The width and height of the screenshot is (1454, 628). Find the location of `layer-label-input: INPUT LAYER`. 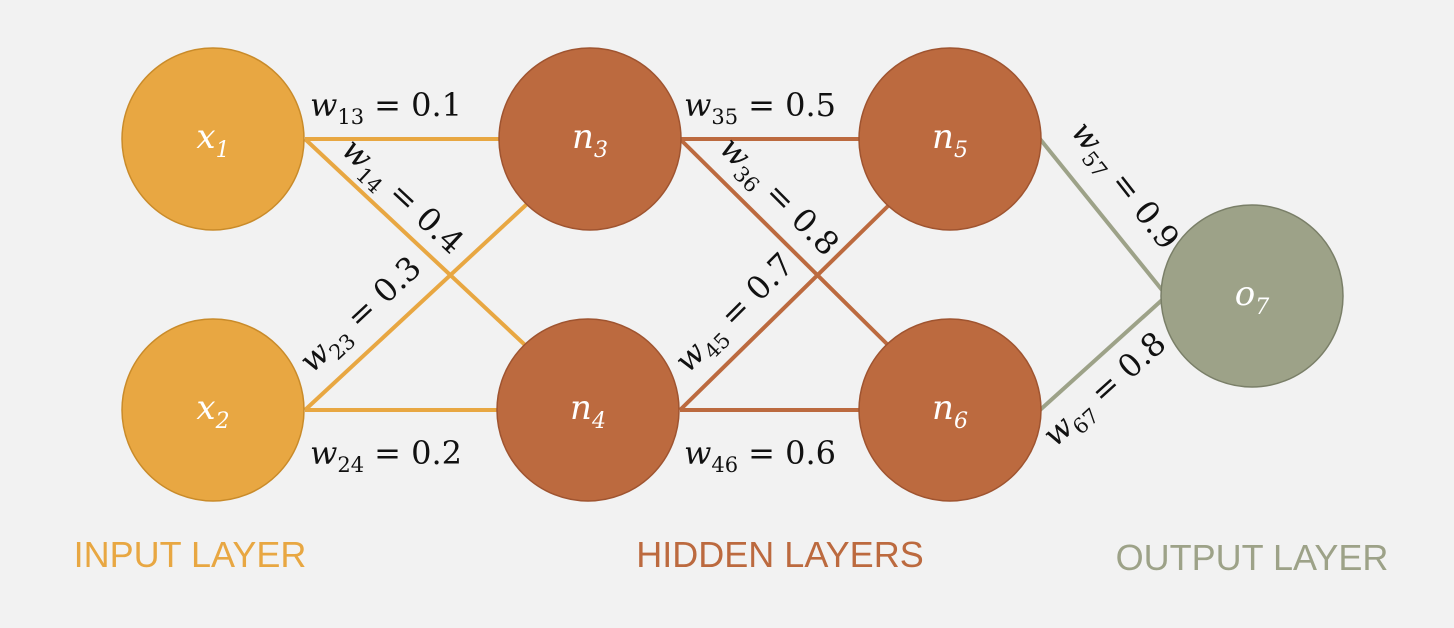

layer-label-input: INPUT LAYER is located at coordinates (190, 554).